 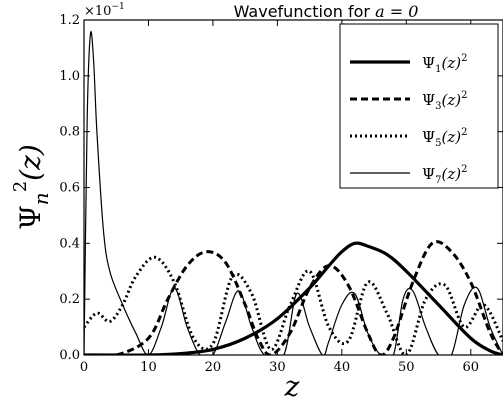 What do you see at coordinates (470, 367) in the screenshot?
I see `x-tick-label: 60` at bounding box center [470, 367].